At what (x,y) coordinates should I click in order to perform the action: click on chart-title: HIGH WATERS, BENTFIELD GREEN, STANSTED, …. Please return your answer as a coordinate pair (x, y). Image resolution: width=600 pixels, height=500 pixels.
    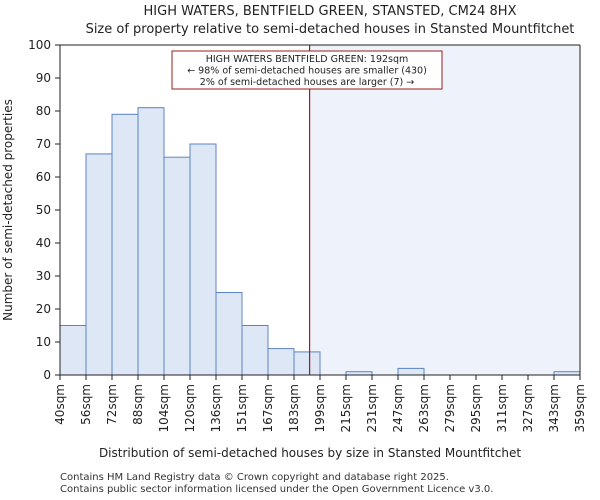
    Looking at the image, I should click on (330, 11).